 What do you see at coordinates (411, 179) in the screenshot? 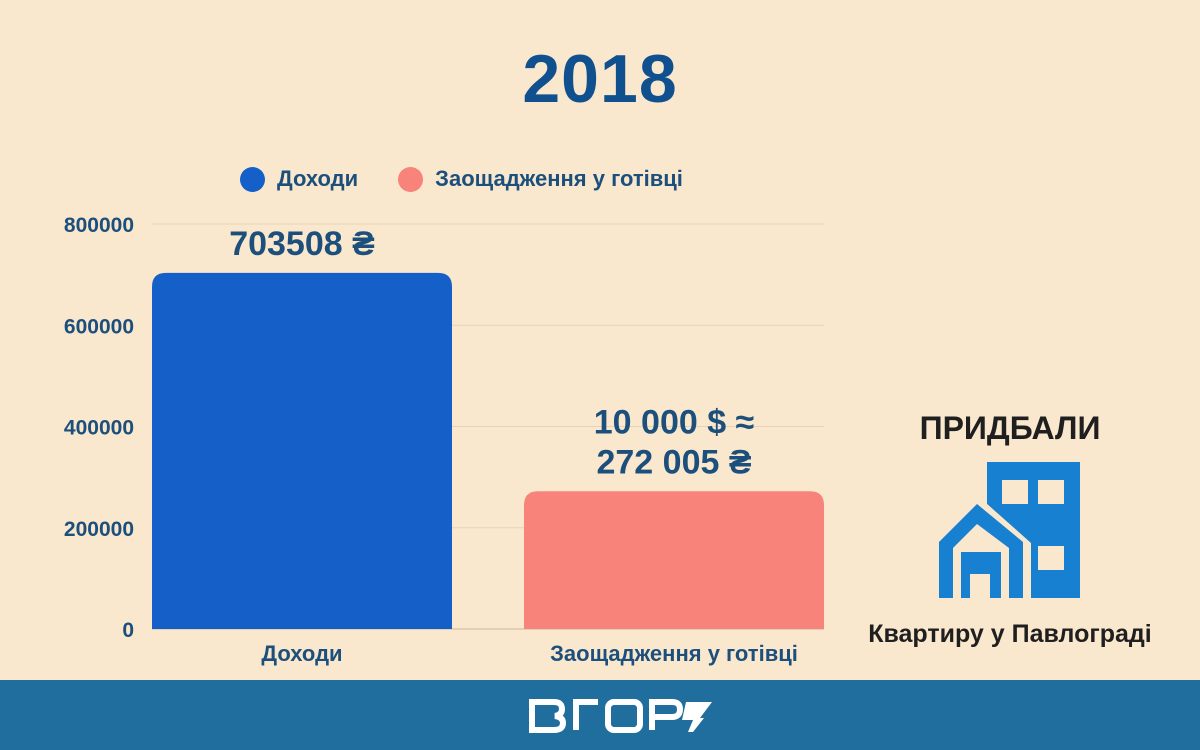
I see `legend-marker-savings` at bounding box center [411, 179].